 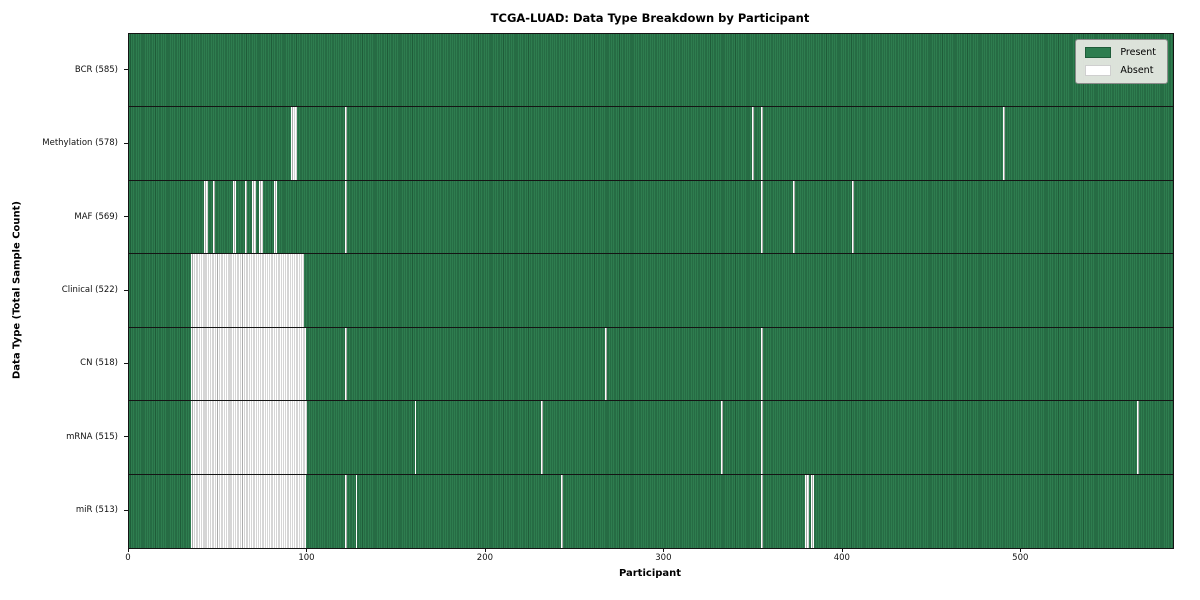 What do you see at coordinates (648, 558) in the screenshot?
I see `x-axis-ticks: 0 100 200 300 400 500` at bounding box center [648, 558].